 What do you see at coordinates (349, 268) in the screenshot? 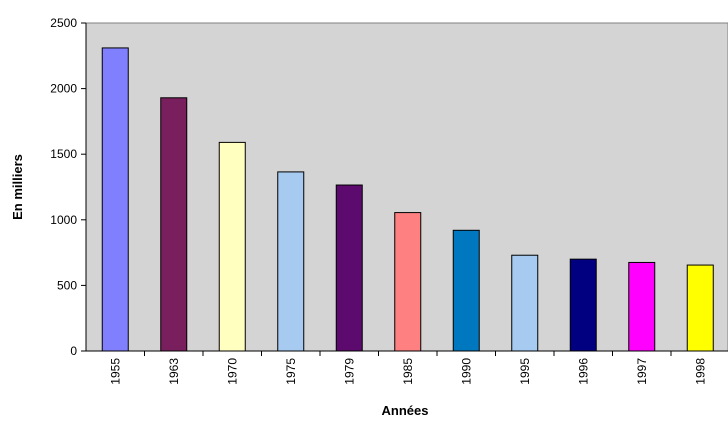
I see `bar-1979` at bounding box center [349, 268].